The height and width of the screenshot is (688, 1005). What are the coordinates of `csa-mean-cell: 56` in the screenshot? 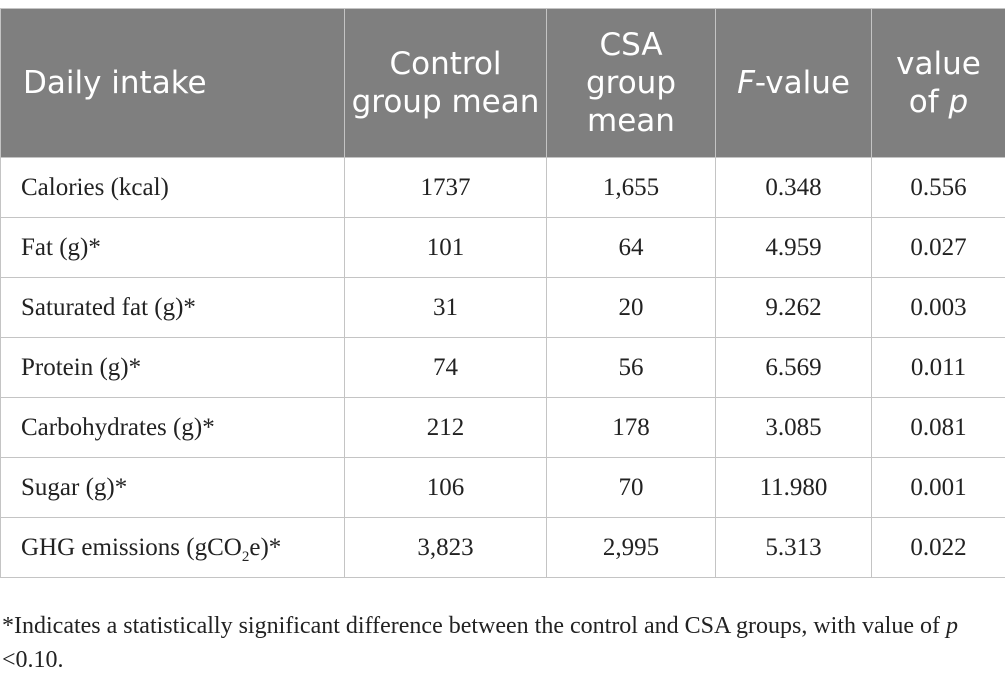 It's located at (631, 367).